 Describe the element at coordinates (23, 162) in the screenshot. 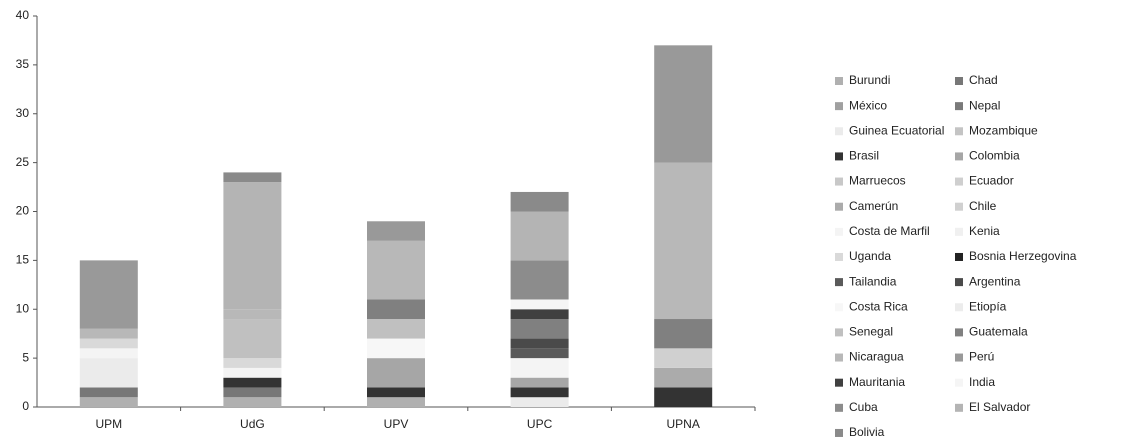

I see `y-tick-label: 25` at that location.